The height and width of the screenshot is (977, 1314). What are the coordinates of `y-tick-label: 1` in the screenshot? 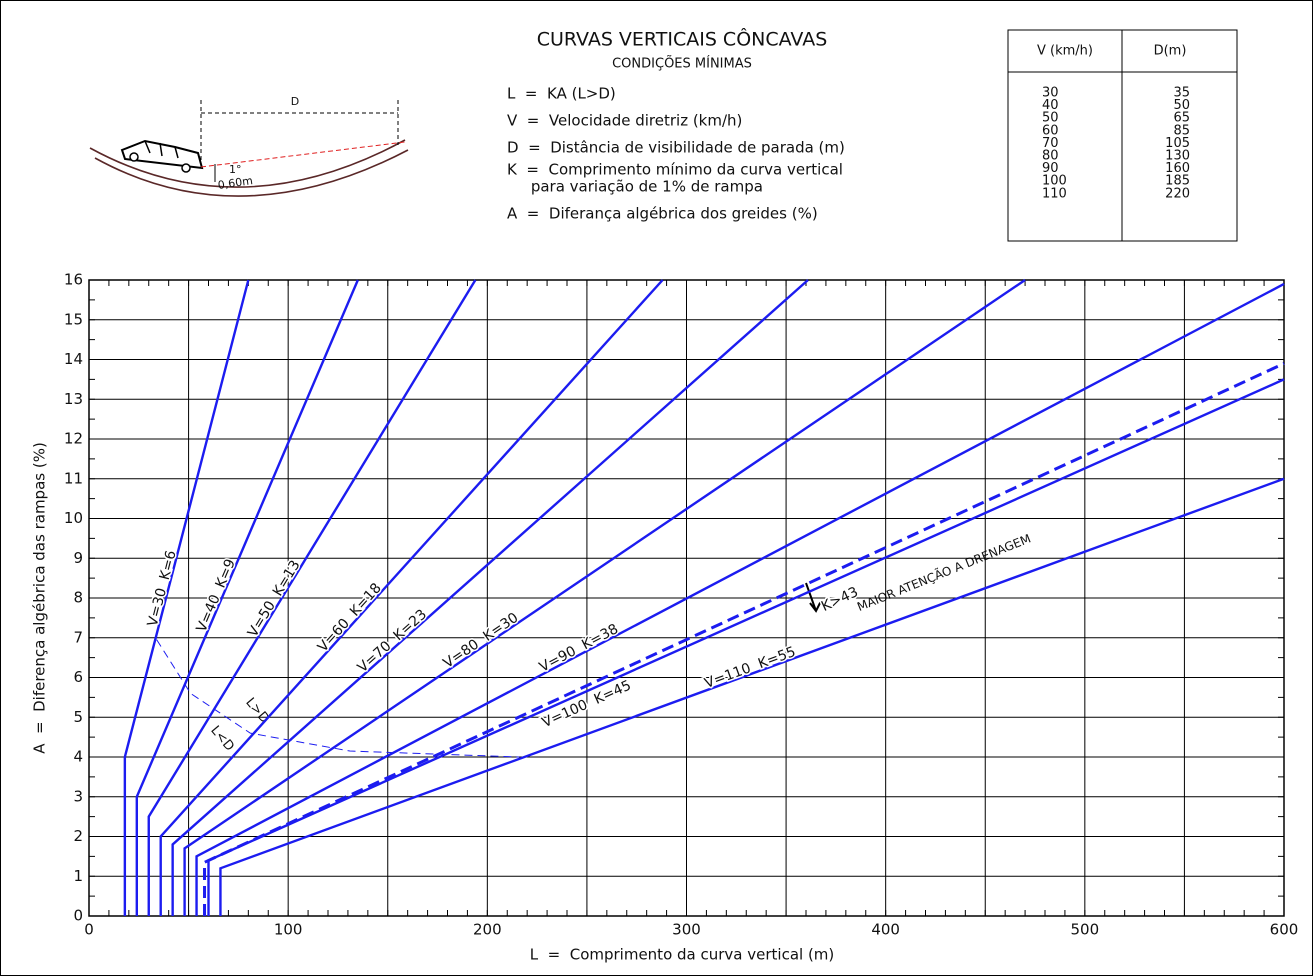 It's located at (78, 876).